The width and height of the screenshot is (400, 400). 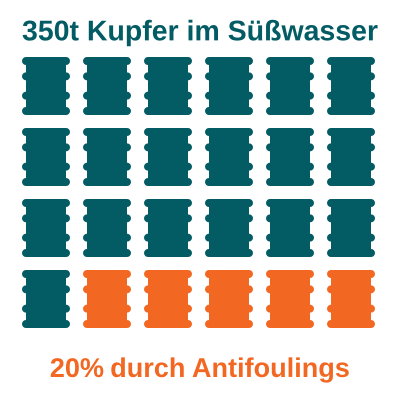 What do you see at coordinates (77, 368) in the screenshot?
I see `data-label: 20%` at bounding box center [77, 368].